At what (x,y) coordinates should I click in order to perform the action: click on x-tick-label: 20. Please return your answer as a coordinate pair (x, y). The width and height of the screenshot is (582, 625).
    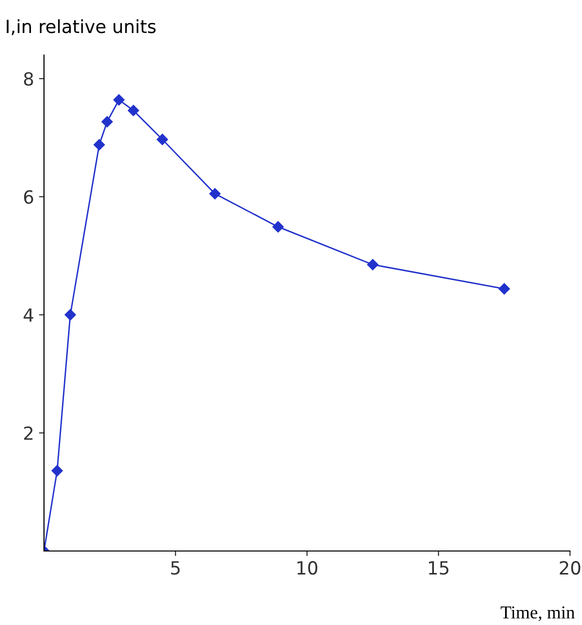
    Looking at the image, I should click on (570, 568).